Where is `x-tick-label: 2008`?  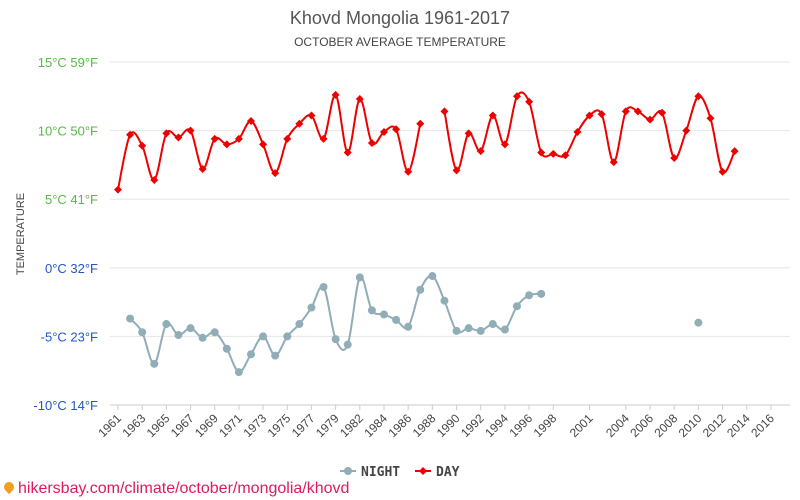
x-tick-label: 2008 is located at coordinates (666, 425).